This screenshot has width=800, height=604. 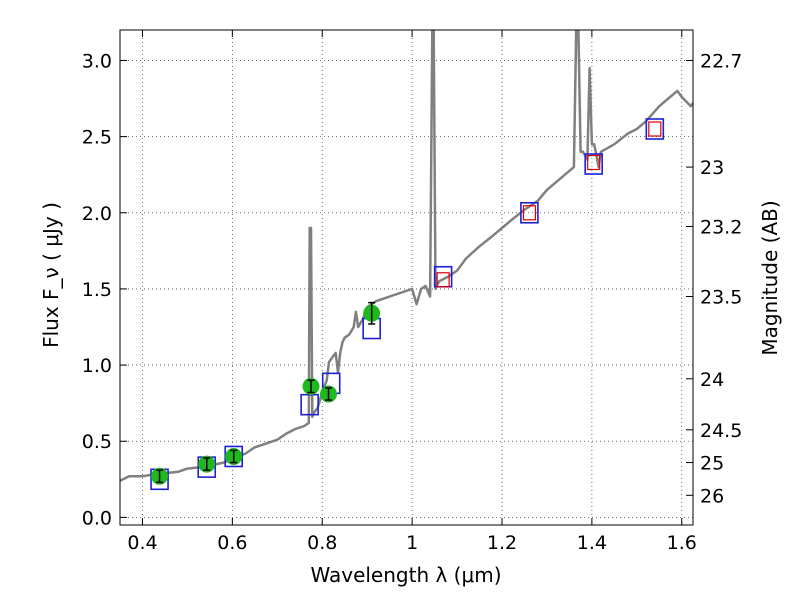 What do you see at coordinates (405, 575) in the screenshot?
I see `x-axis-title: Wavelength λ (μm)` at bounding box center [405, 575].